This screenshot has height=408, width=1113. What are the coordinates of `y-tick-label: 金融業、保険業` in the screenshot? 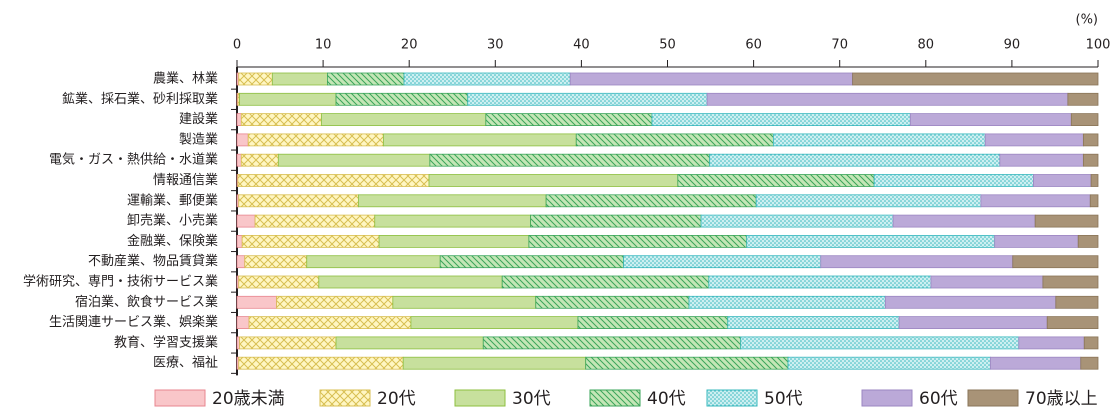 It's located at (172, 241).